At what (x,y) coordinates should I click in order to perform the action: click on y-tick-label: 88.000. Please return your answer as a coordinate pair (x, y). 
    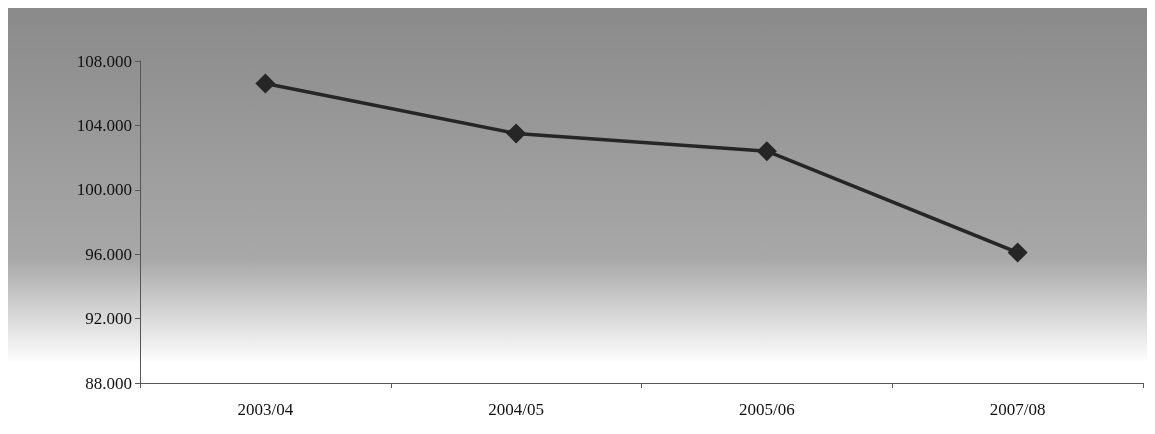
    Looking at the image, I should click on (108, 383).